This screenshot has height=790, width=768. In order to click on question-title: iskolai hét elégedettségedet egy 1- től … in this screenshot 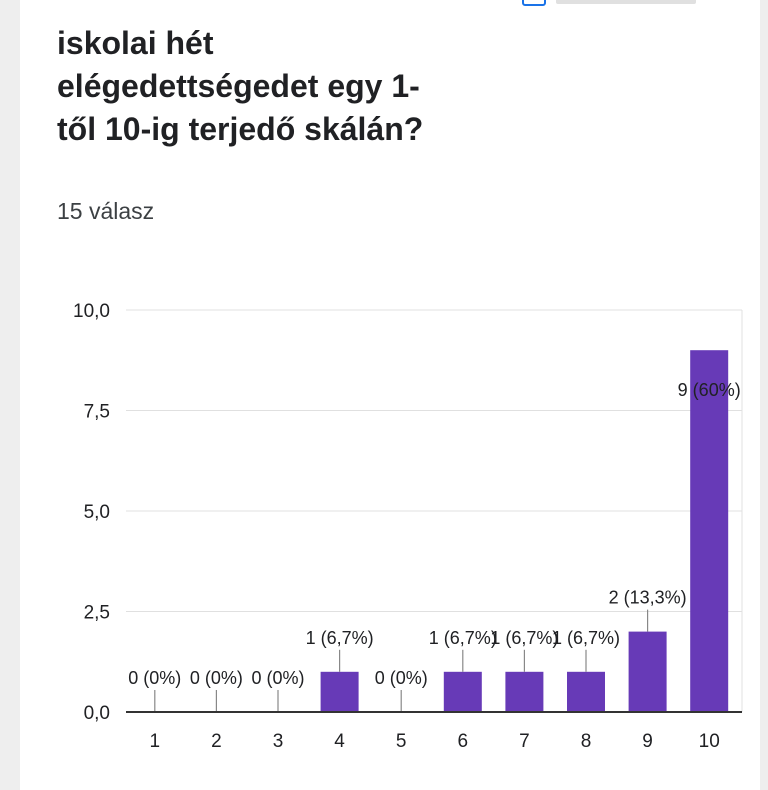, I will do `click(240, 86)`.